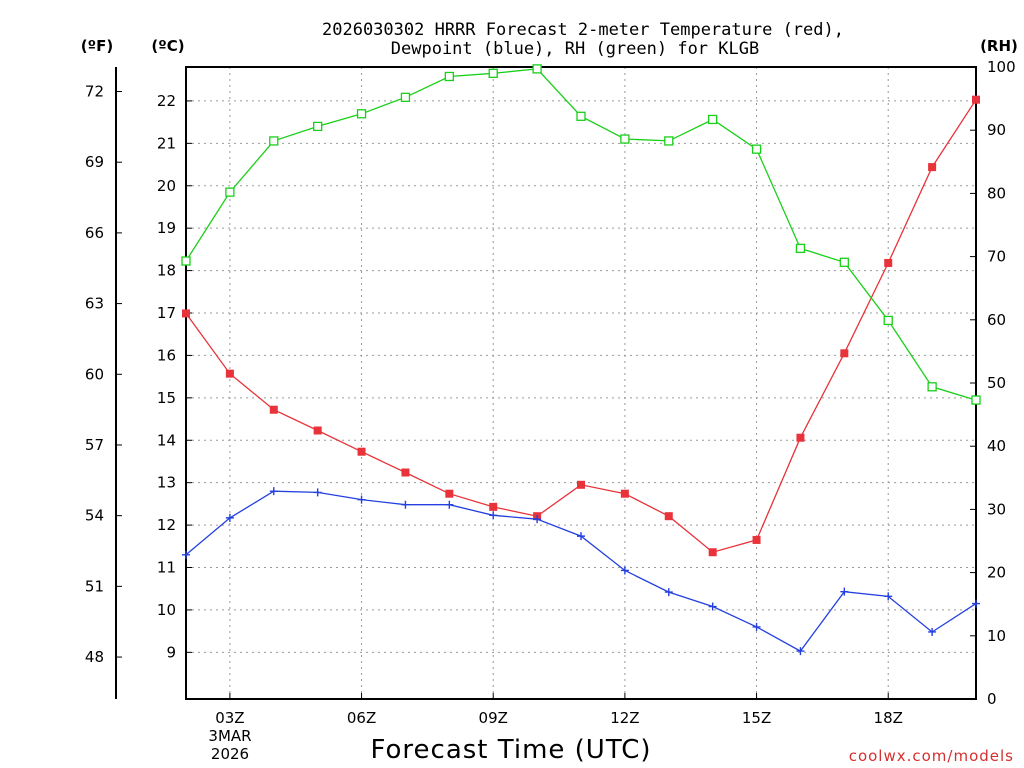 This screenshot has height=768, width=1024. What do you see at coordinates (94, 657) in the screenshot?
I see `fahrenheit-tick-label: 48` at bounding box center [94, 657].